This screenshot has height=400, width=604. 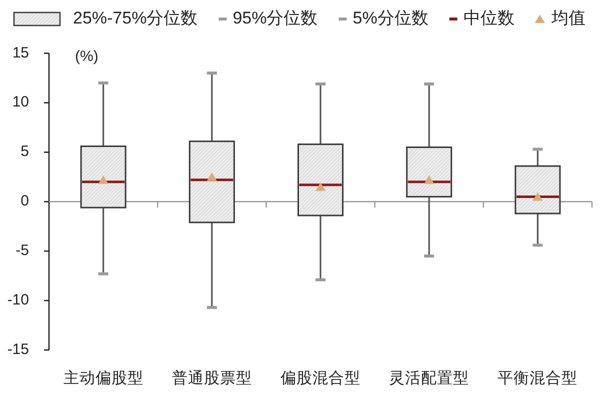 I want to click on legend-label: 中位数, so click(x=488, y=18).